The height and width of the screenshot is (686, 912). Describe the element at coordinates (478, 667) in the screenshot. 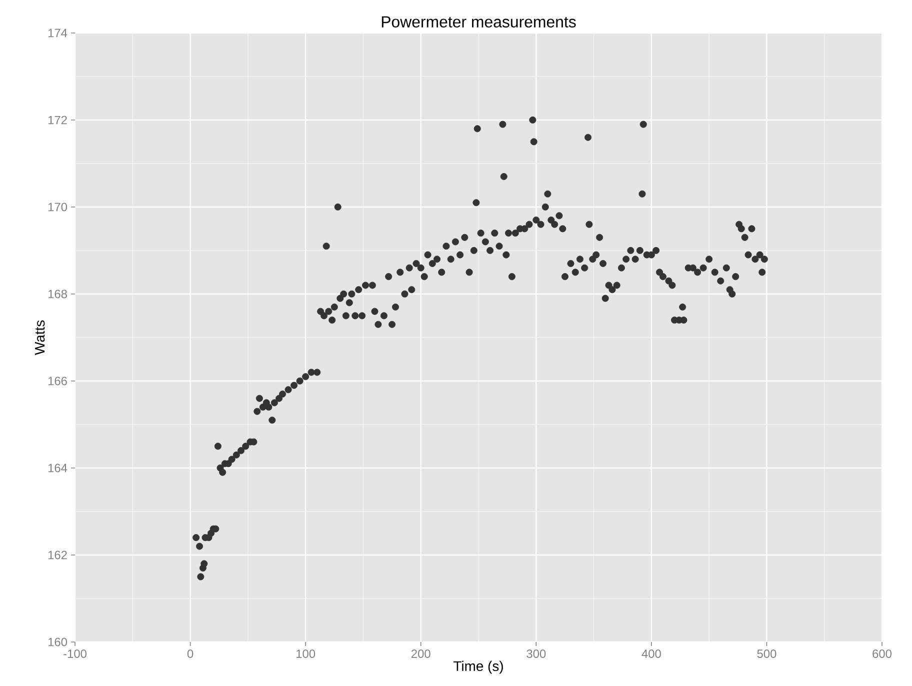

I see `x-axis-title: Time (s)` at that location.